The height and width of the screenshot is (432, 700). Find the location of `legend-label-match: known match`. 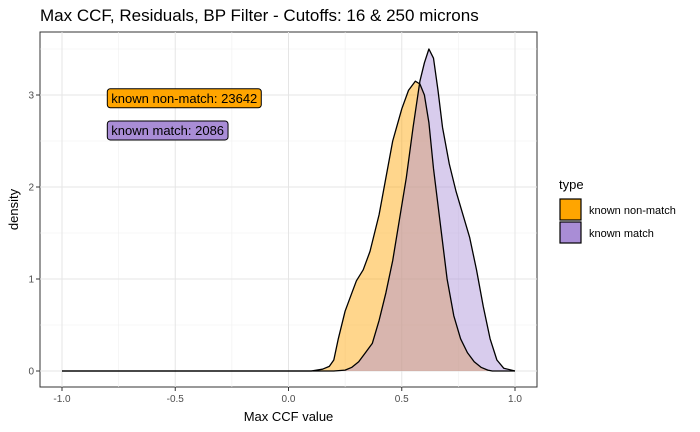

legend-label-match: known match is located at coordinates (621, 234).